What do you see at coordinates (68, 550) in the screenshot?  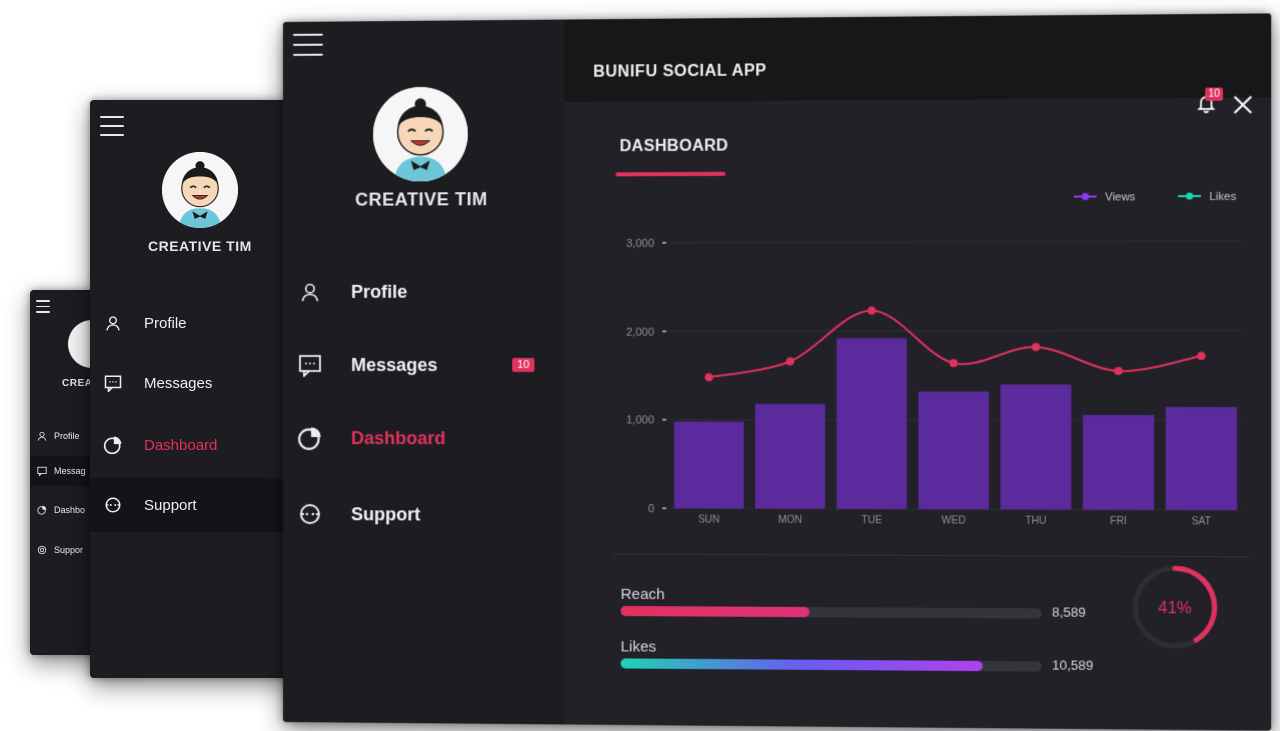 I see `back-nav-label: Suppor` at bounding box center [68, 550].